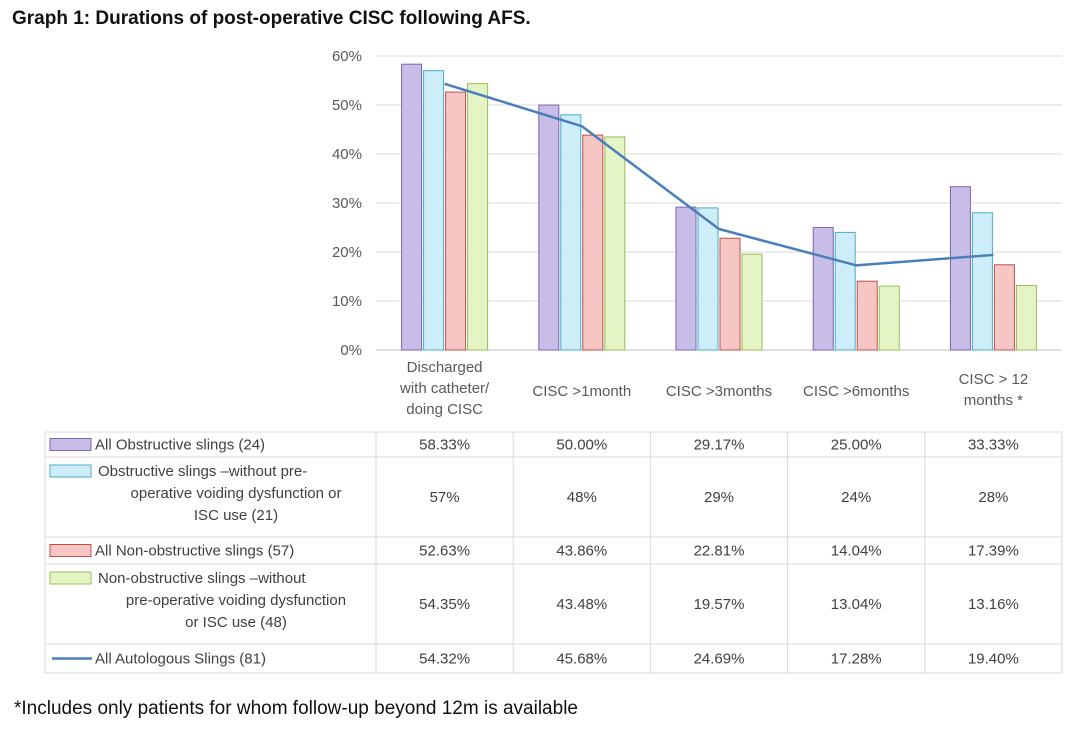 Image resolution: width=1080 pixels, height=746 pixels. I want to click on legend-entry: All Obstructive slings (24), so click(180, 445).